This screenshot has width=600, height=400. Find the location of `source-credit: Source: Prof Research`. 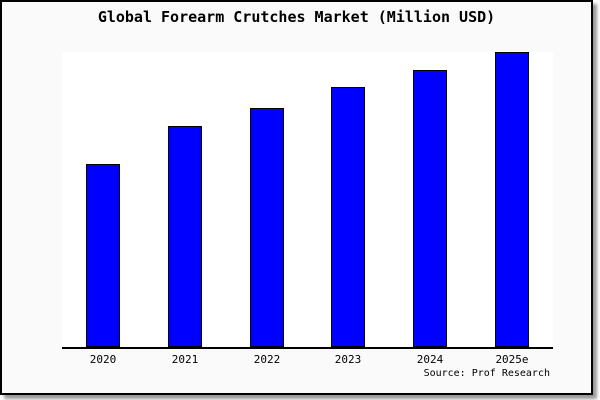

source-credit: Source: Prof Research is located at coordinates (486, 373).